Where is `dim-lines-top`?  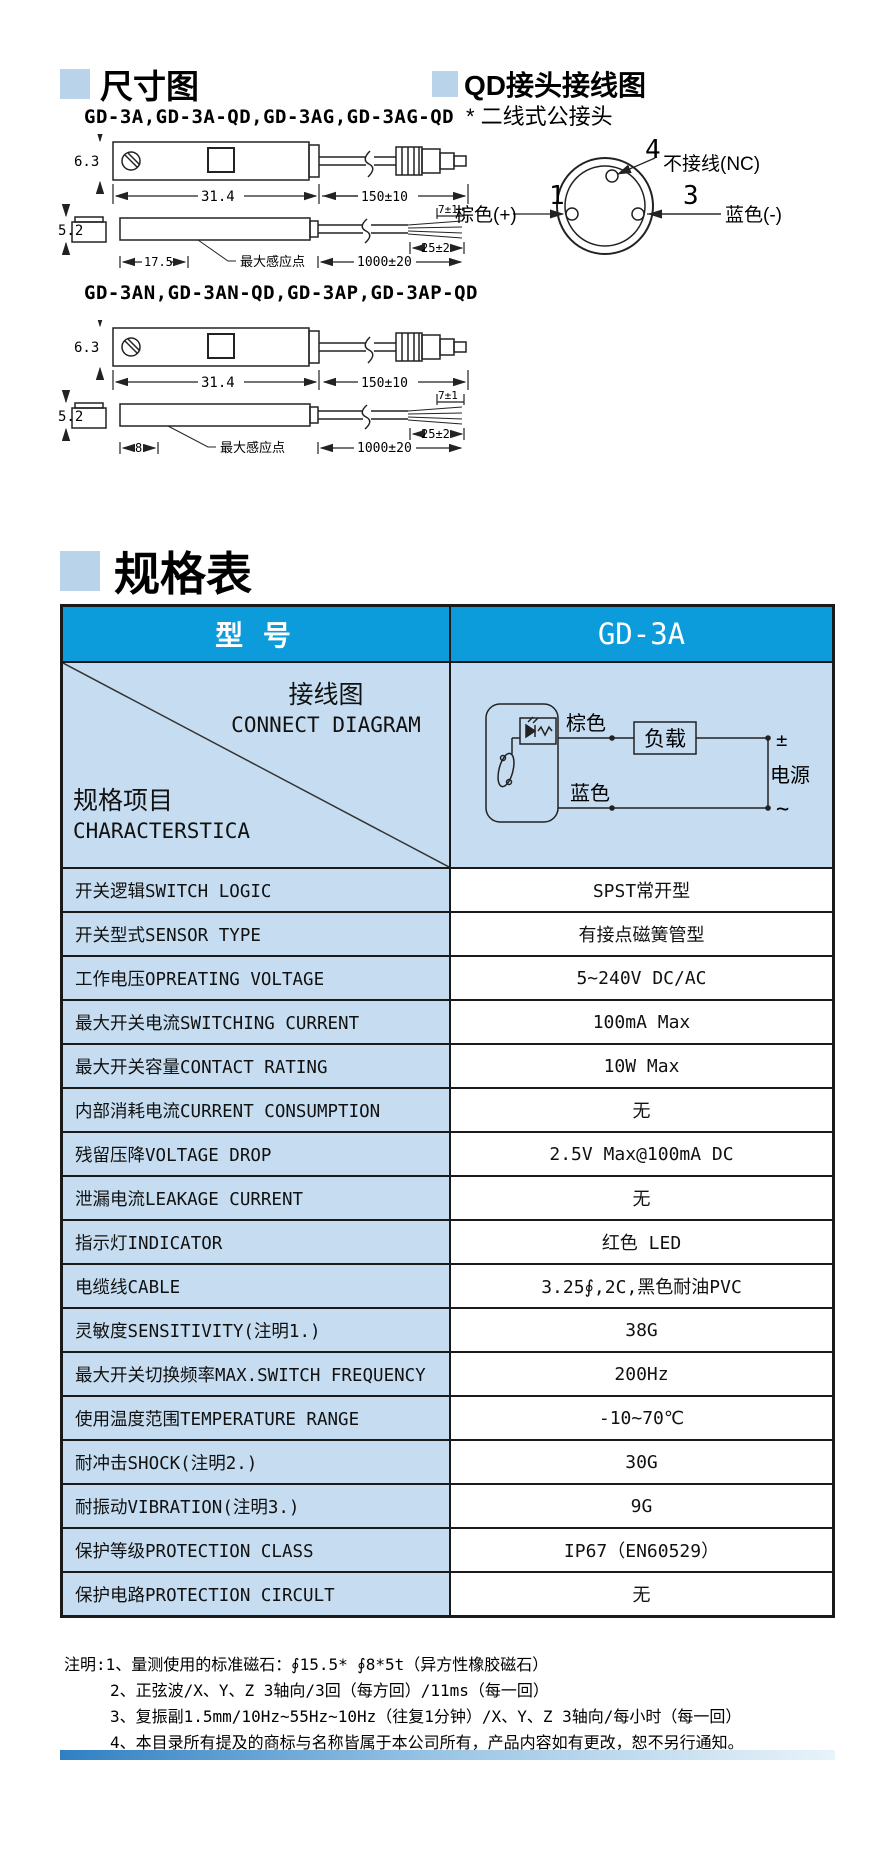 dim-lines-top is located at coordinates (282, 355).